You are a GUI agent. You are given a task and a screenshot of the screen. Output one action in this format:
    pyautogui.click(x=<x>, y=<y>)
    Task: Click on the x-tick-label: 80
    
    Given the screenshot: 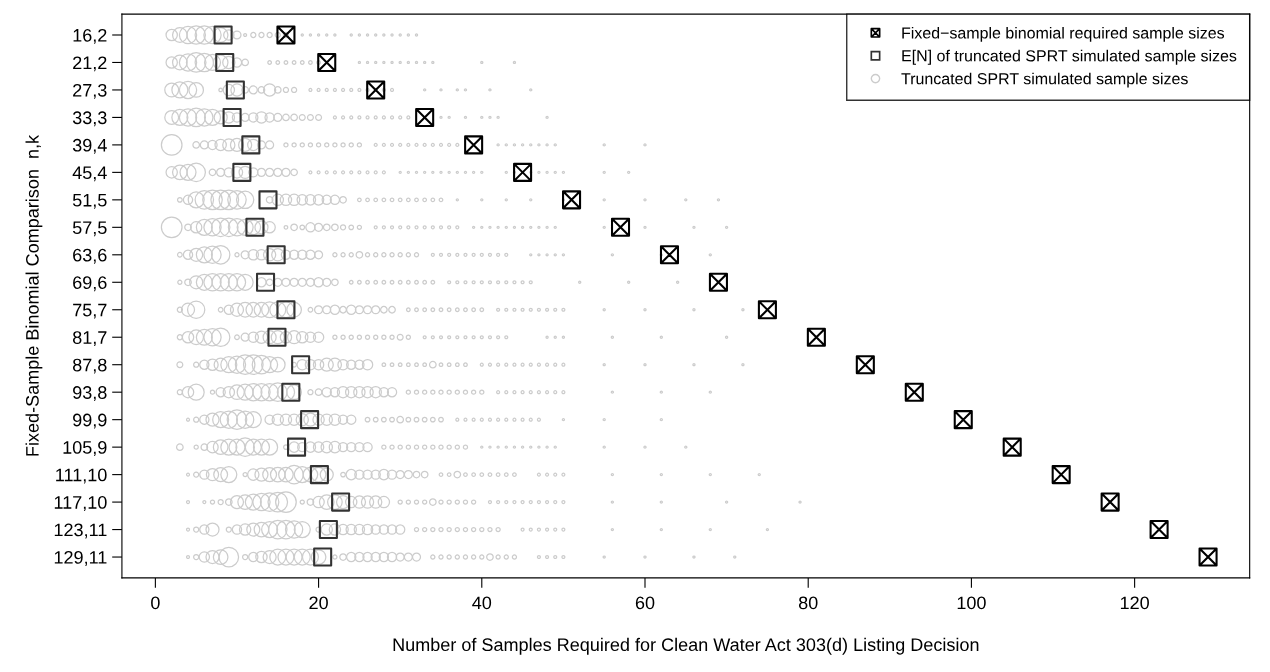 What is the action you would take?
    pyautogui.click(x=808, y=603)
    